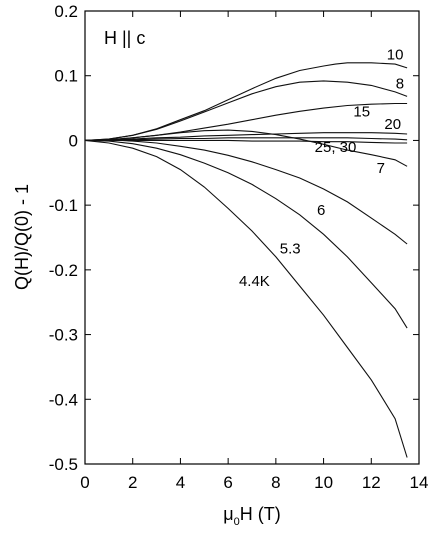 The image size is (436, 534). What do you see at coordinates (254, 281) in the screenshot?
I see `series-label-9: 4.4K` at bounding box center [254, 281].